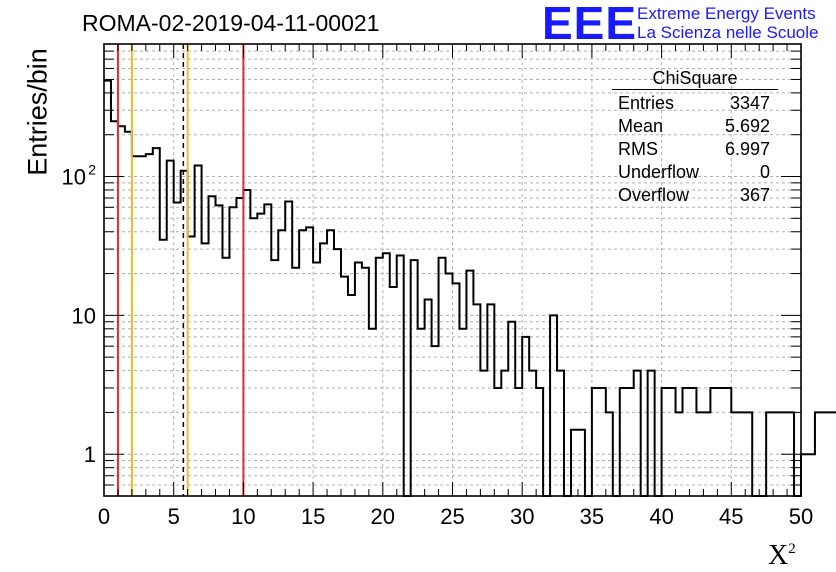 The height and width of the screenshot is (572, 836). I want to click on y-tick-label-exponent: 2, so click(92, 169).